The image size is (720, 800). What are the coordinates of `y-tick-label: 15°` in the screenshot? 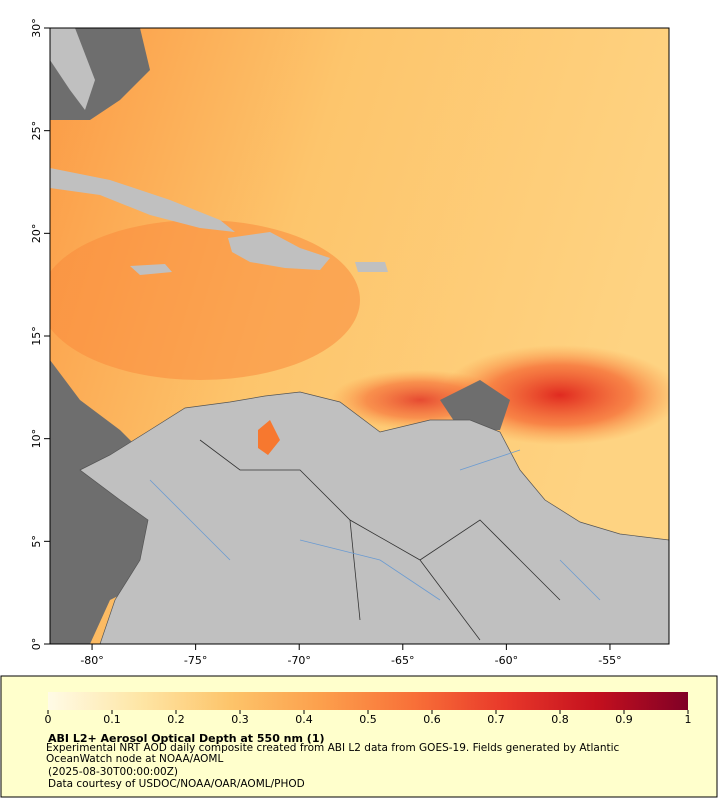 It's located at (36, 336).